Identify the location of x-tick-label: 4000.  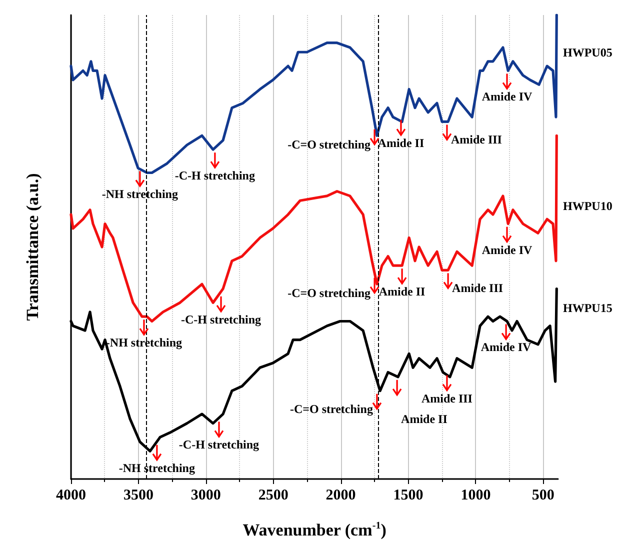
(71, 496).